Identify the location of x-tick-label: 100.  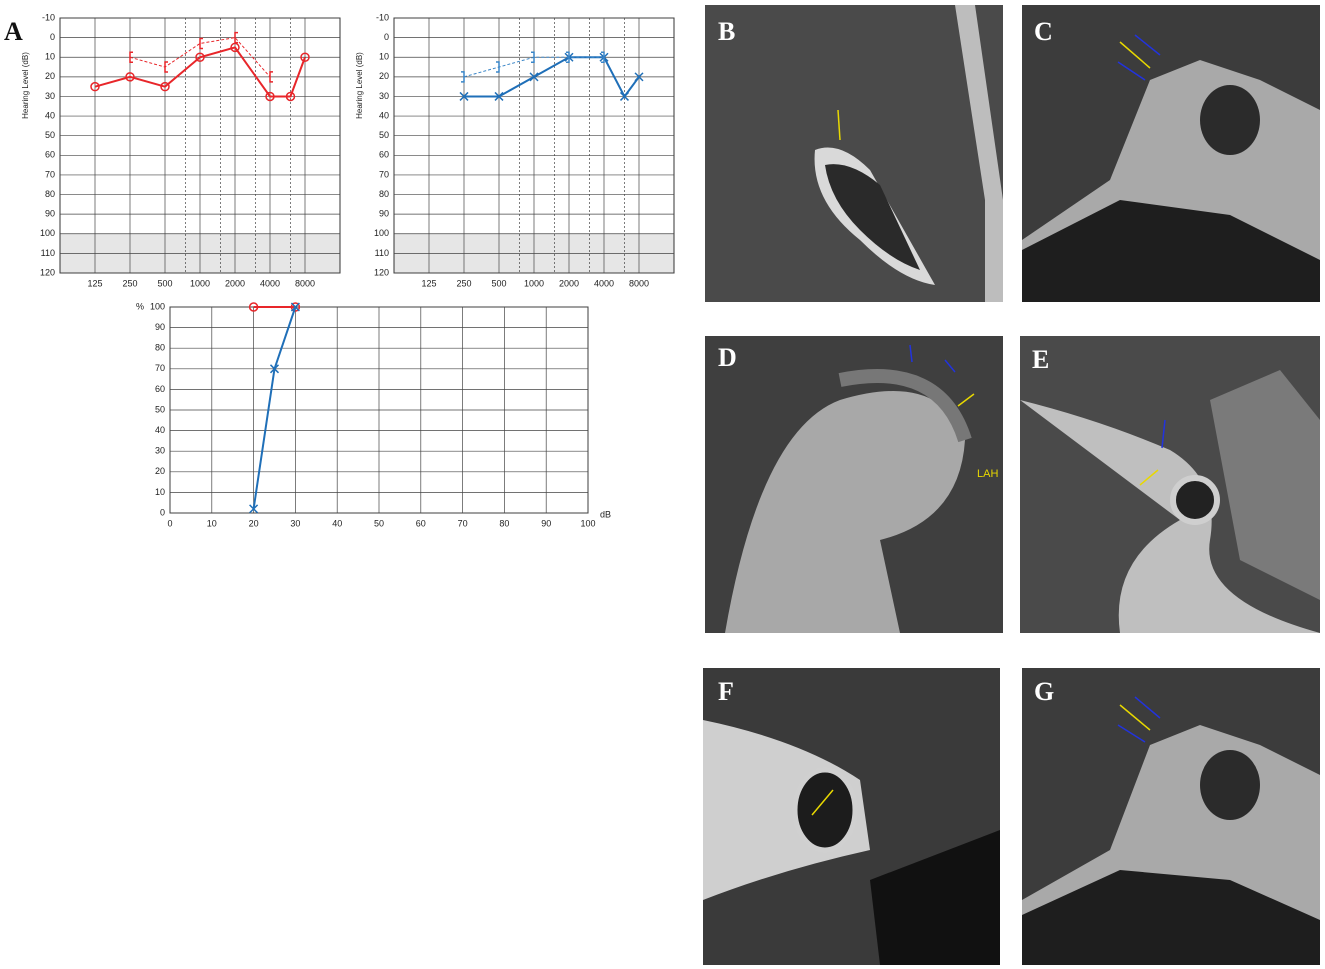
(587, 523).